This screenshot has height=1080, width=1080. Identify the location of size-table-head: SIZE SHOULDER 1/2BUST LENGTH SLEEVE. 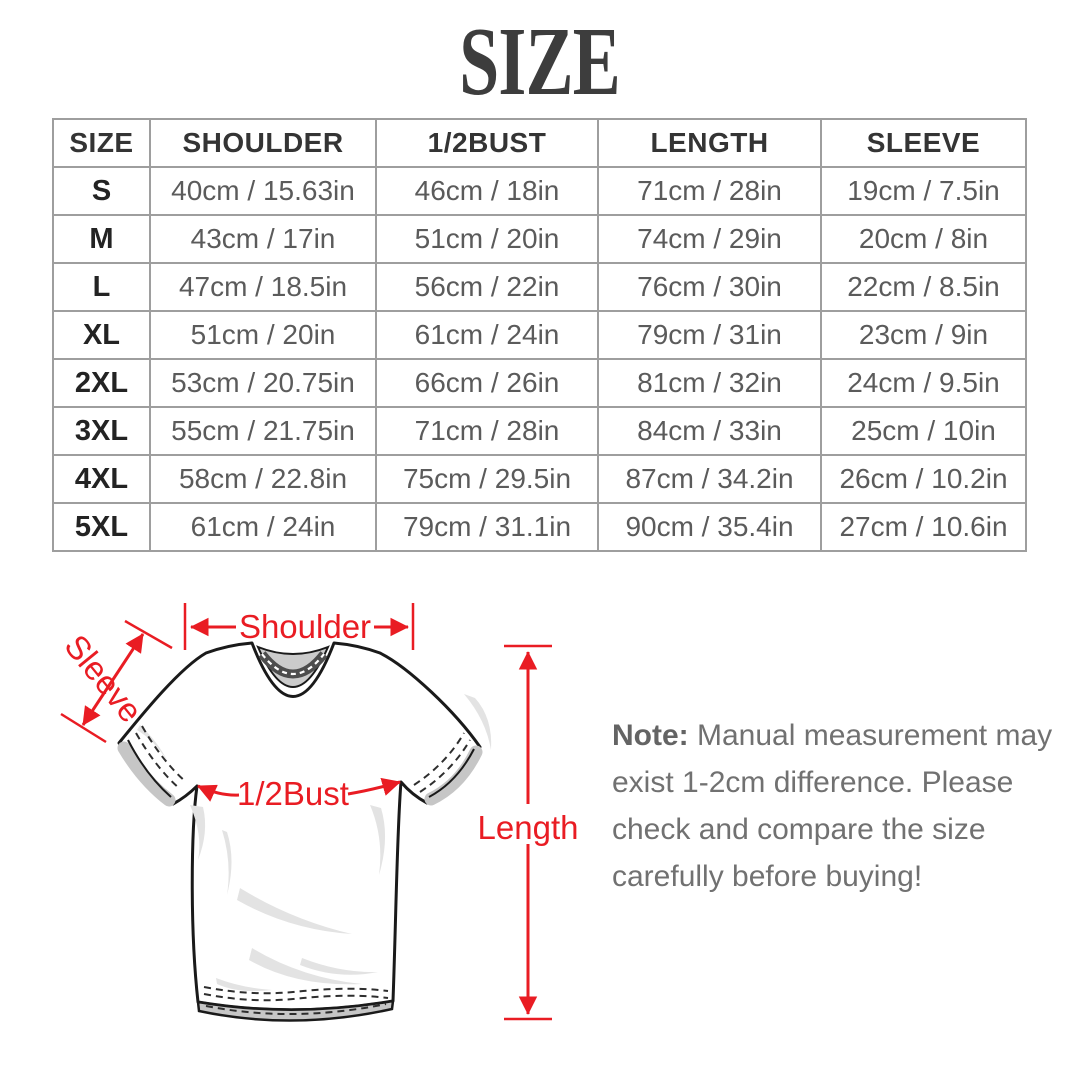
(539, 143).